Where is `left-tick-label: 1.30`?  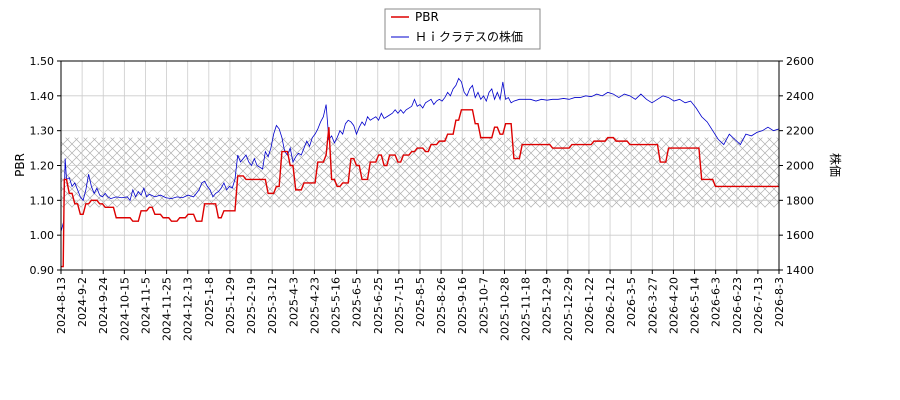 left-tick-label: 1.30 is located at coordinates (42, 131).